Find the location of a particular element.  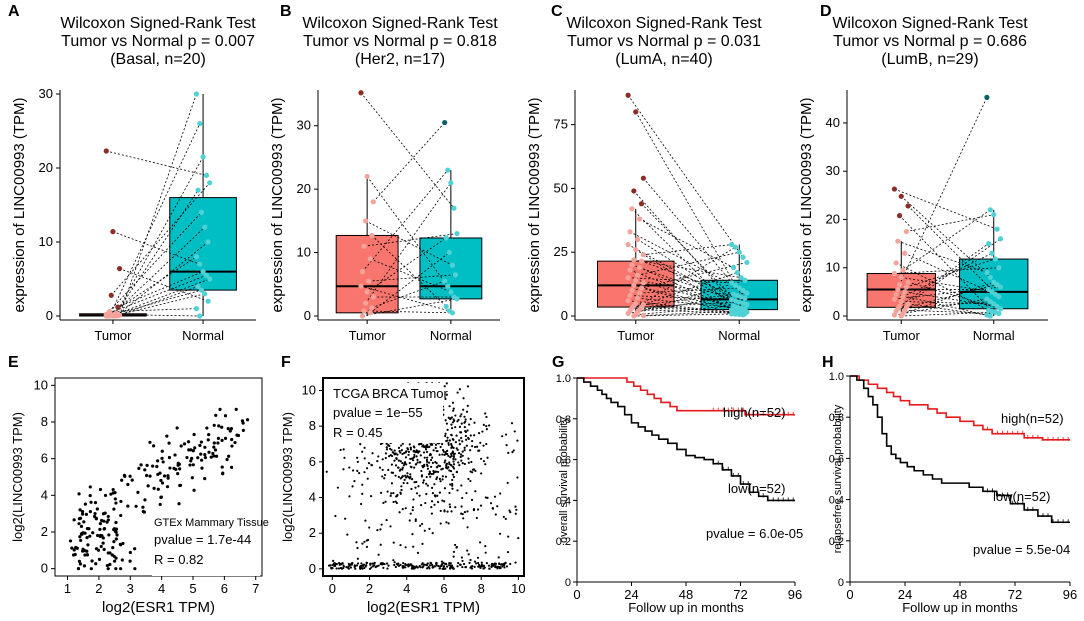

annotation-pvalue: pvalue = 1.7e-44 is located at coordinates (202, 539).